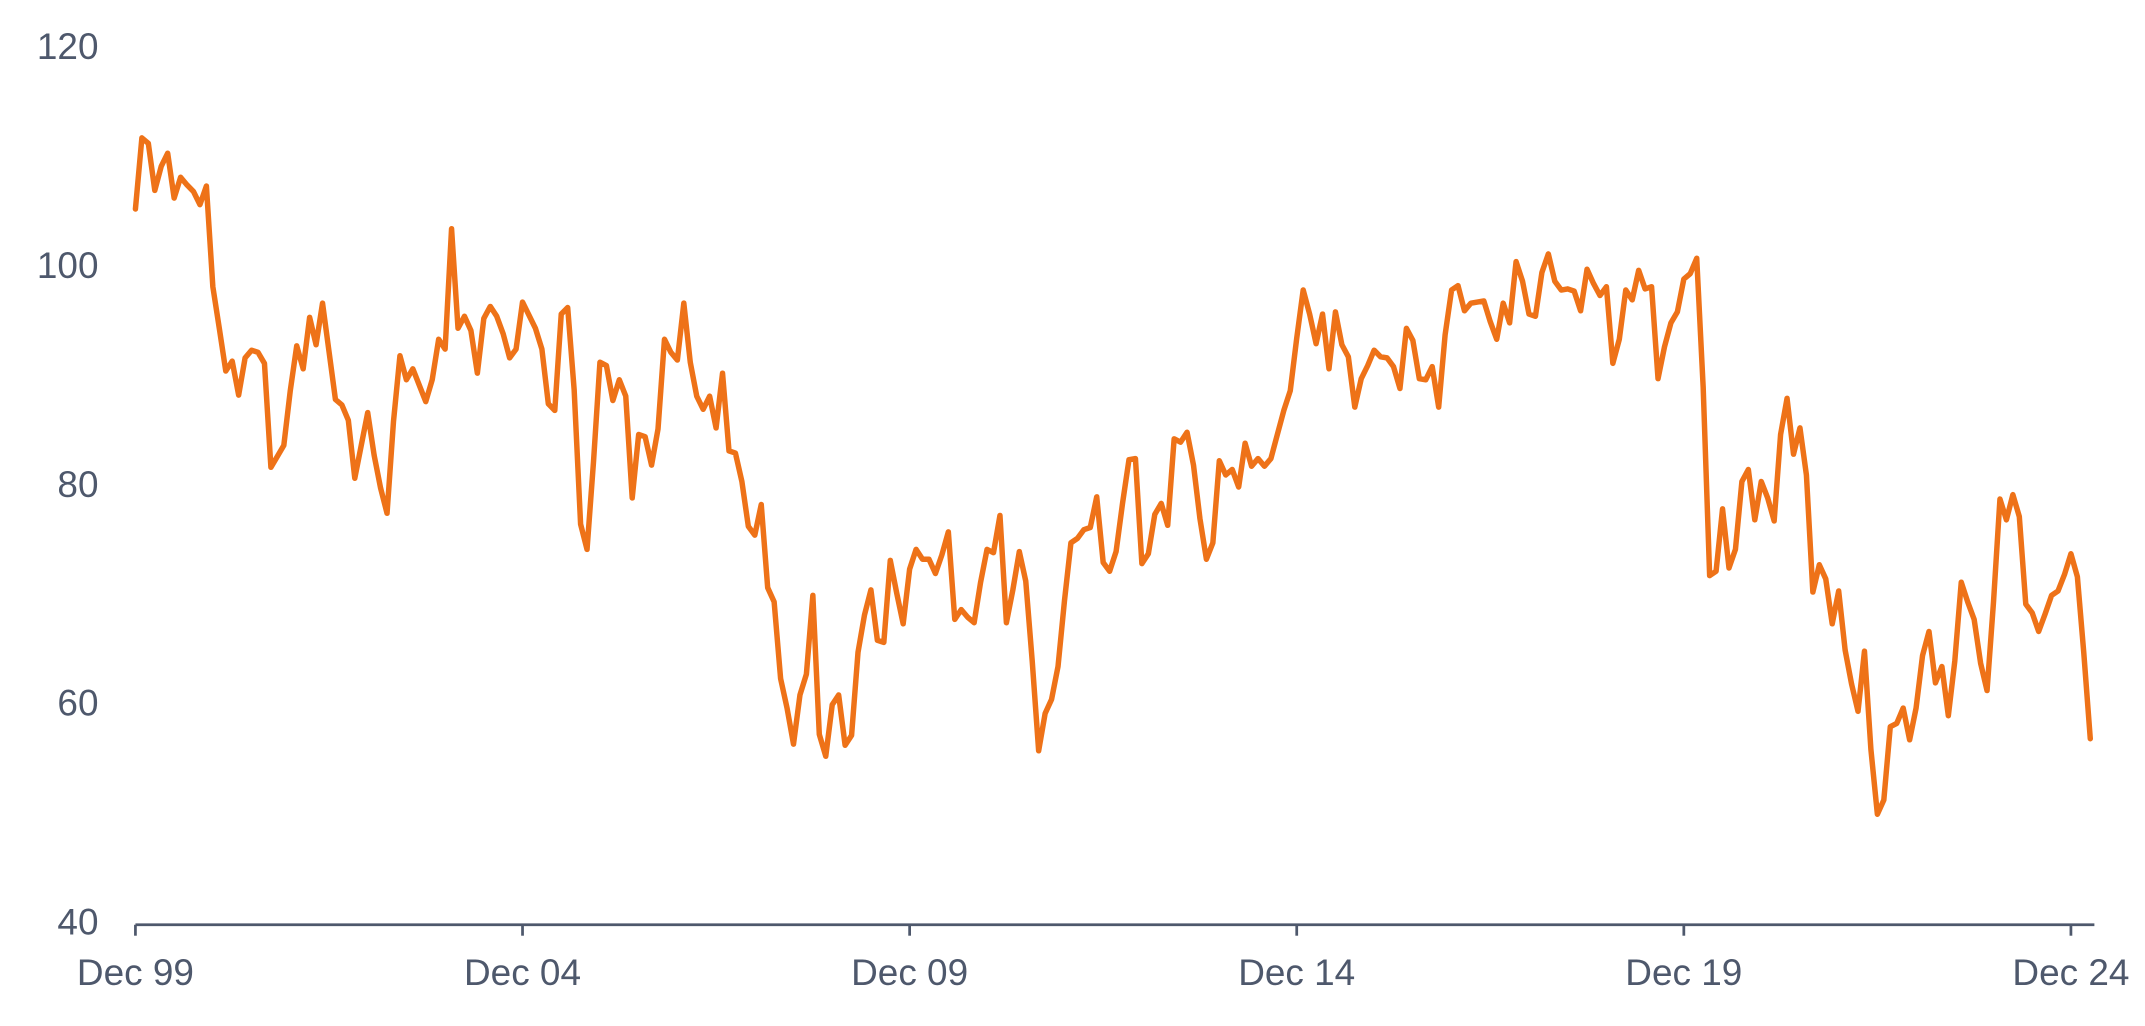  I want to click on x-tick-label: Dec 99, so click(135, 972).